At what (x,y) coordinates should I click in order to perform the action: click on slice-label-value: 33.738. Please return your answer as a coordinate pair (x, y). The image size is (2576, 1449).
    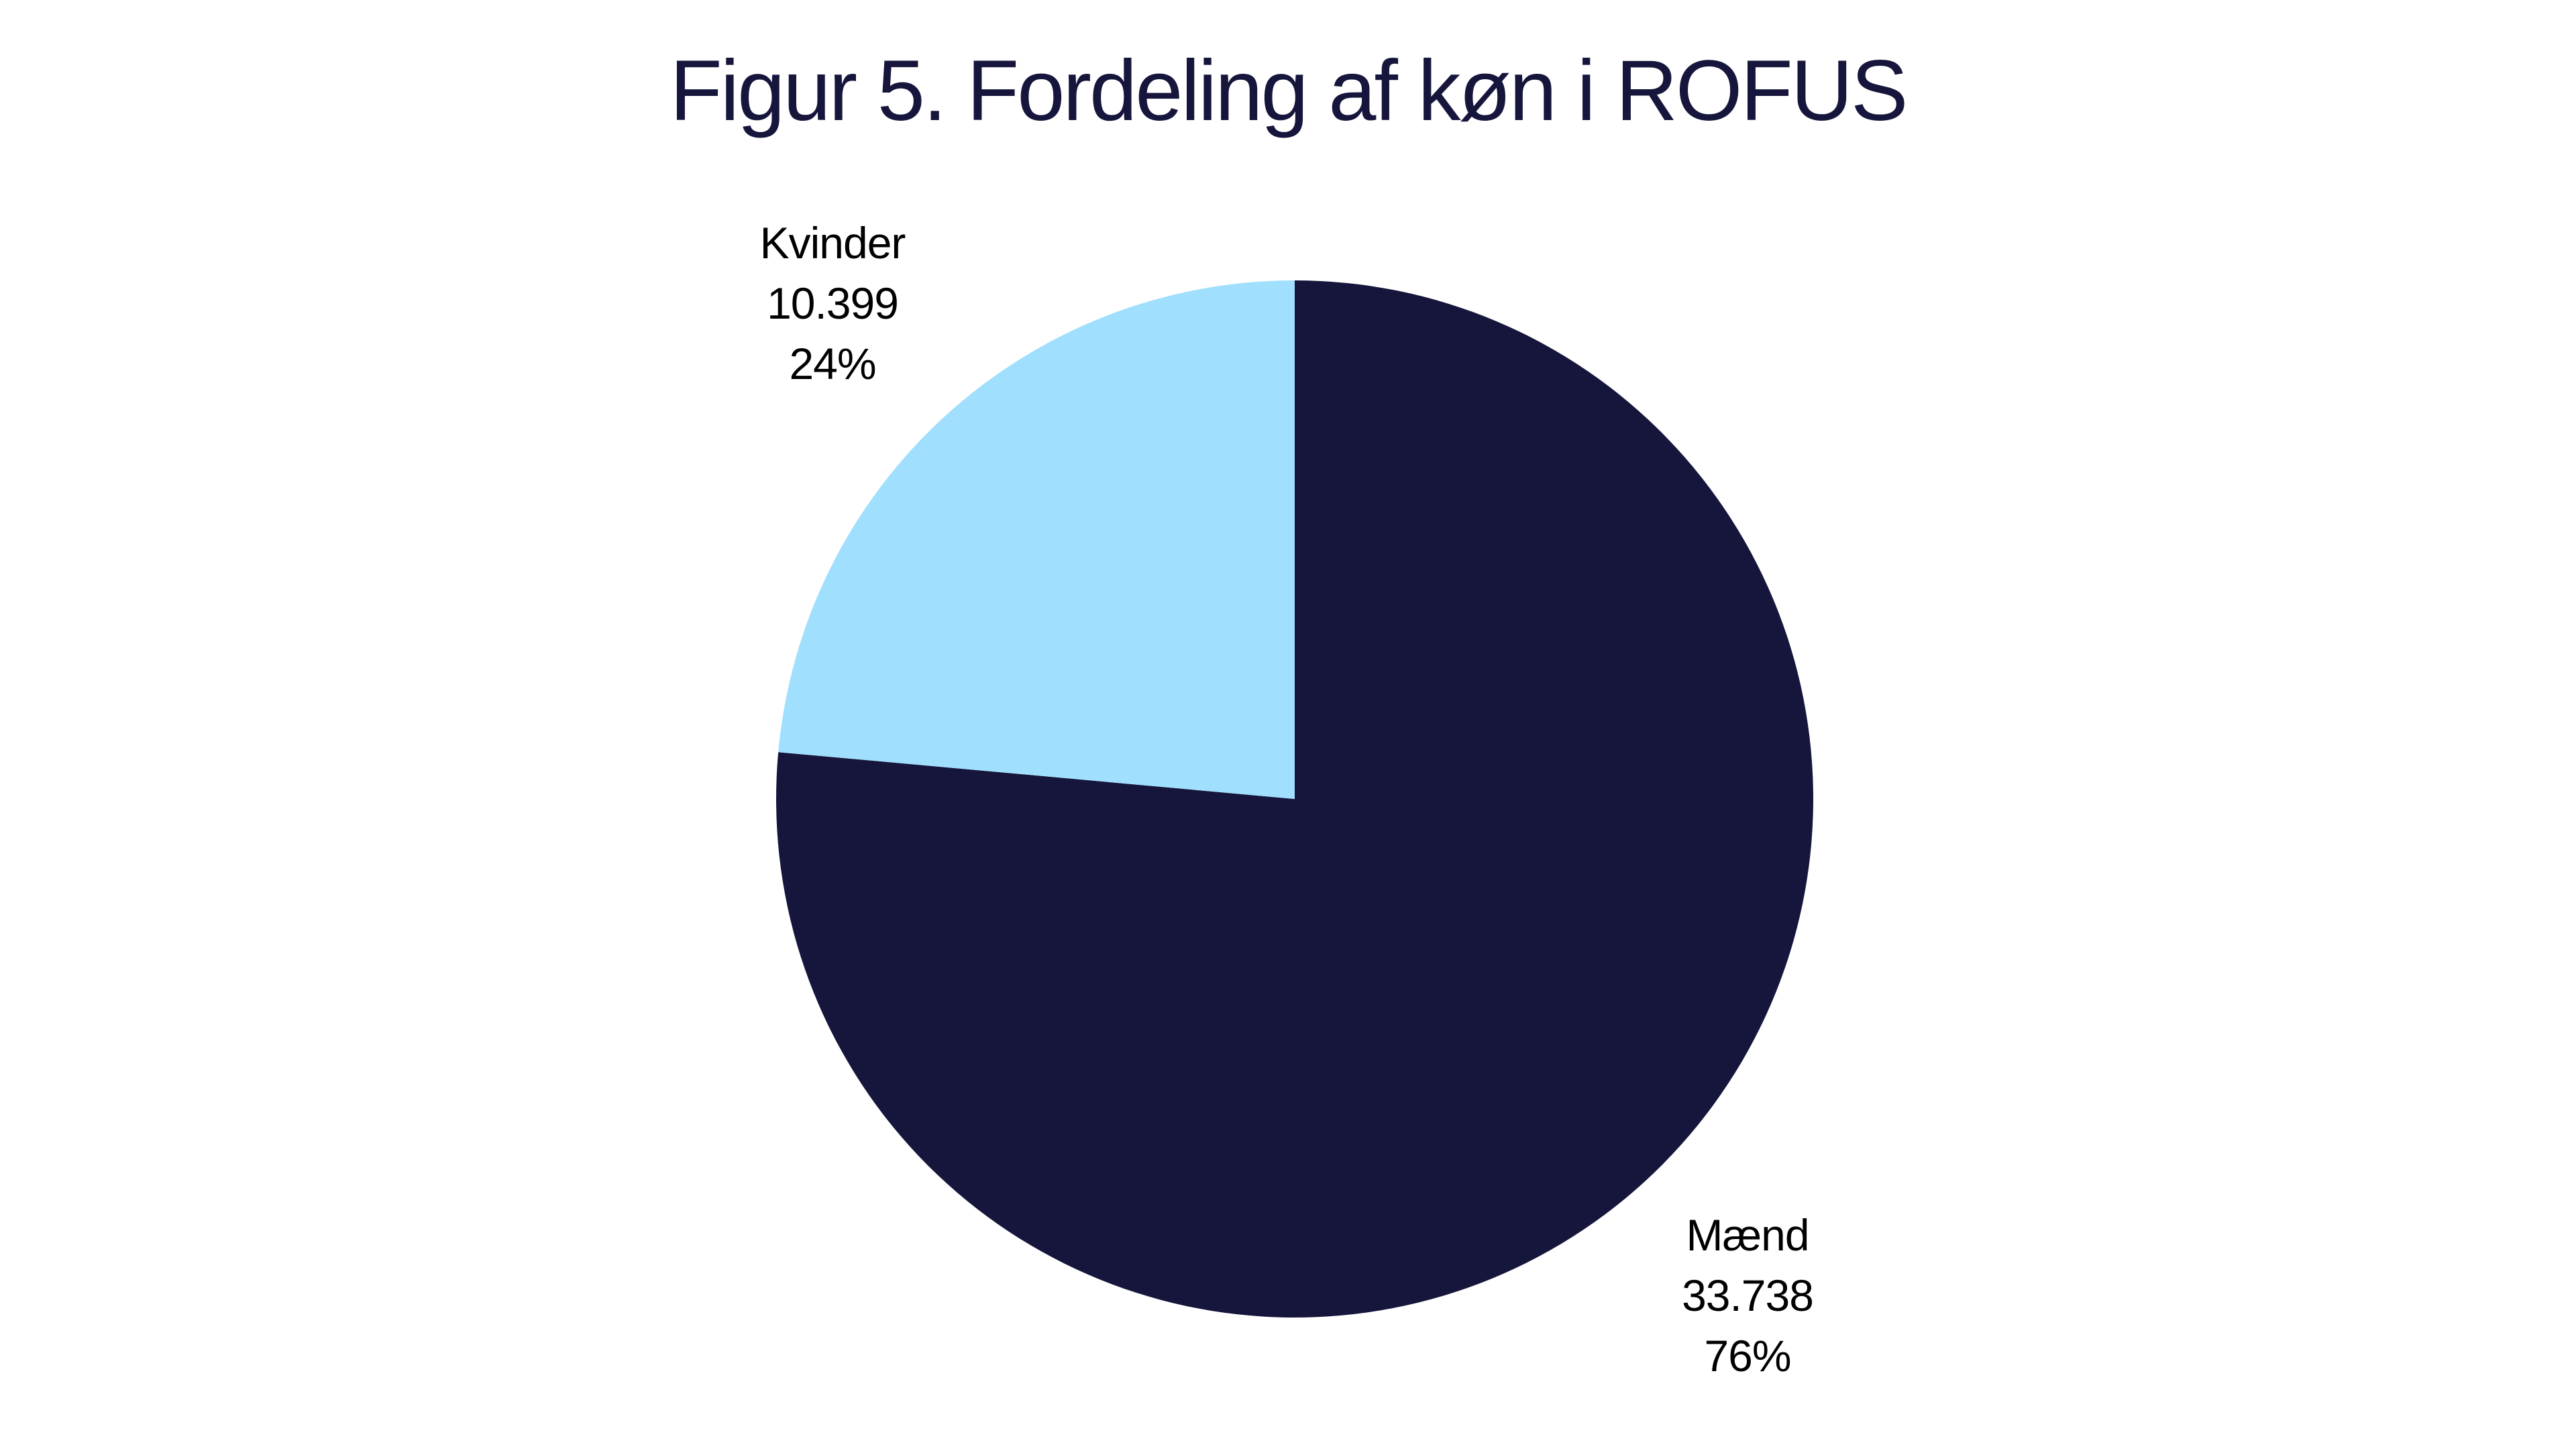
    Looking at the image, I should click on (1748, 1295).